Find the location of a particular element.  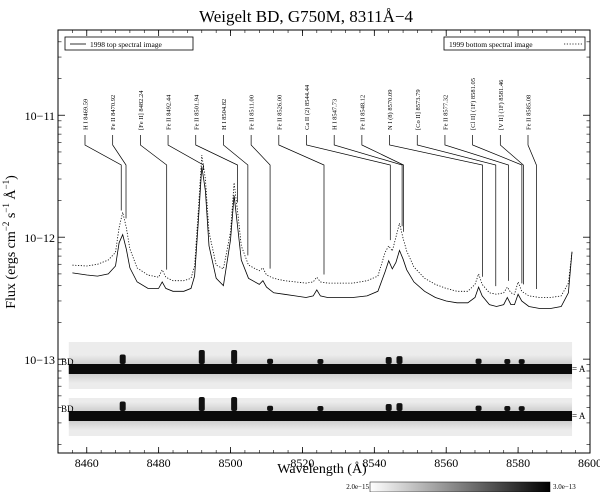

x-tick-label: 8600 is located at coordinates (589, 463).